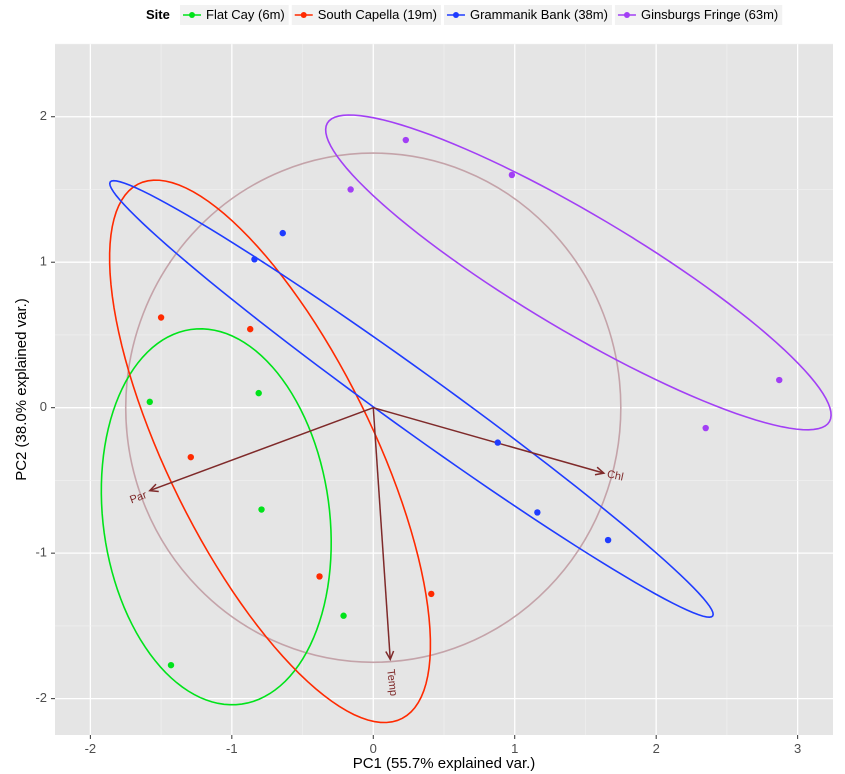 The height and width of the screenshot is (774, 845). I want to click on x-tick-label: 2, so click(656, 748).